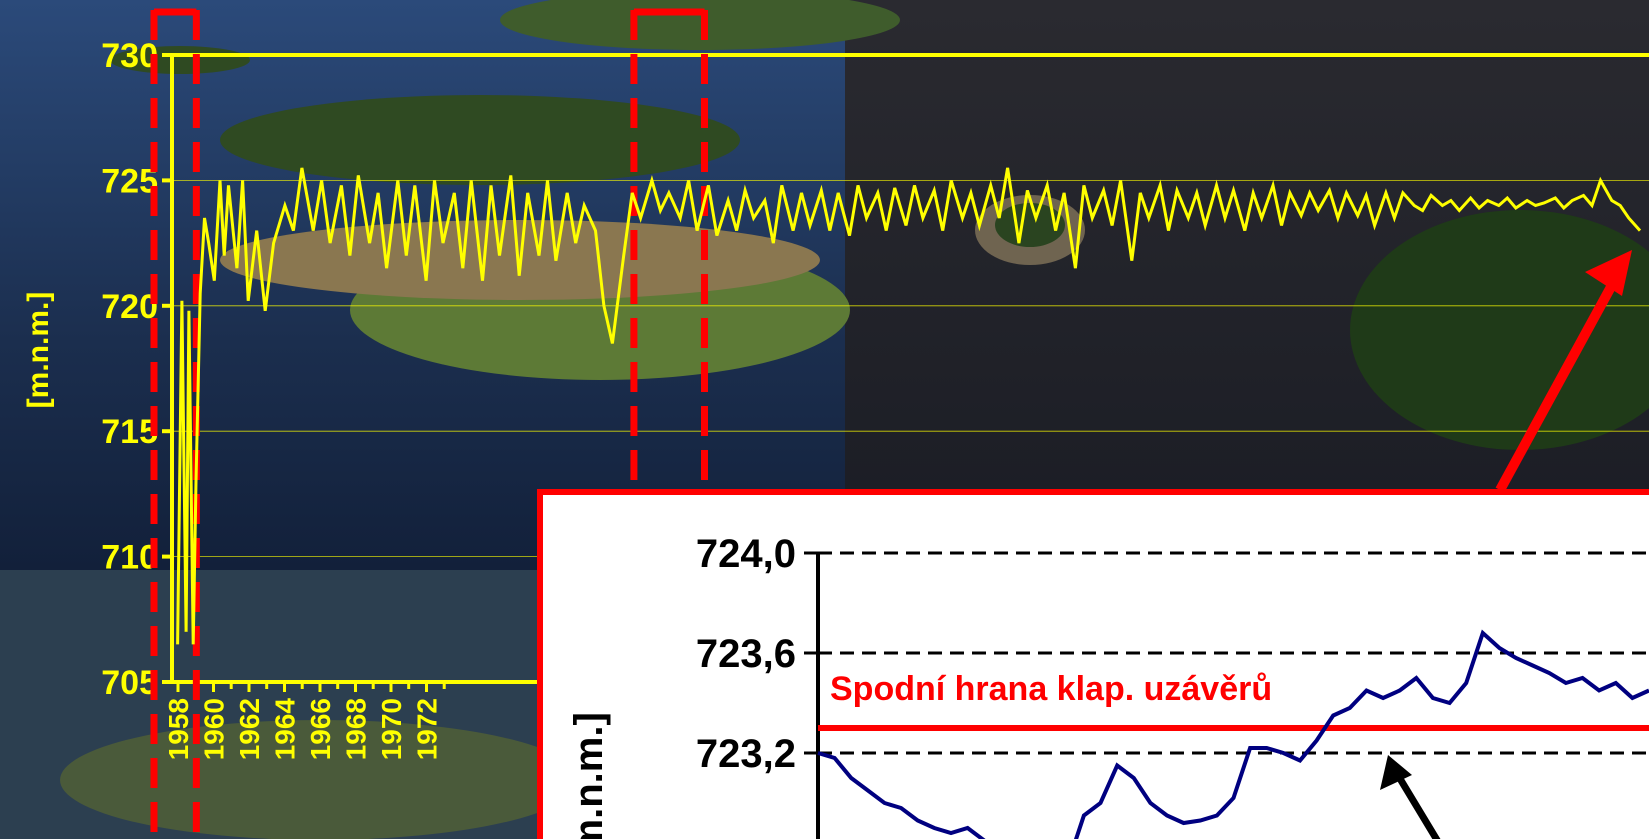  What do you see at coordinates (757, 685) in the screenshot?
I see `inset-y-tick-labels: 724,0 723,6 723,2 722,8` at bounding box center [757, 685].